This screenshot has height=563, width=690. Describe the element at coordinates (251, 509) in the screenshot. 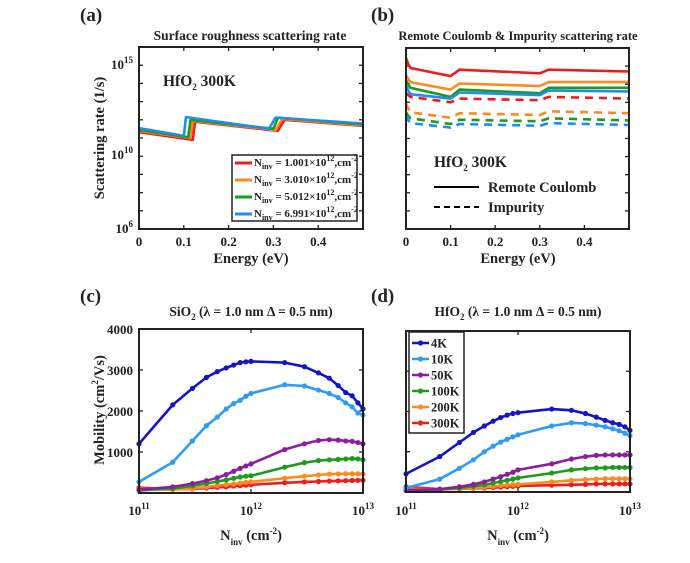

I see `panel-c-xticks: 1011 1012 1013` at that location.